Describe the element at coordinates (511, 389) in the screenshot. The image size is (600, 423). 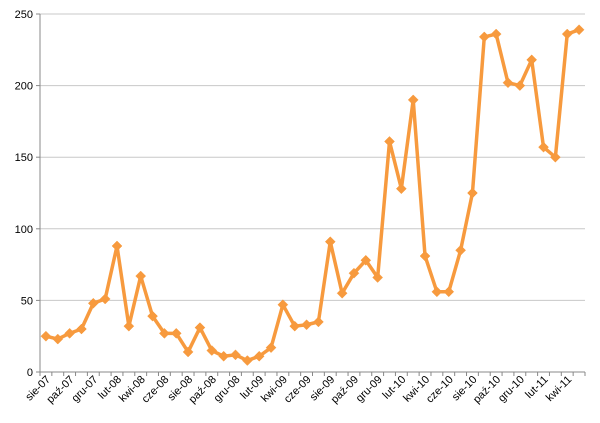
I see `x-tick-label: gru-10` at that location.